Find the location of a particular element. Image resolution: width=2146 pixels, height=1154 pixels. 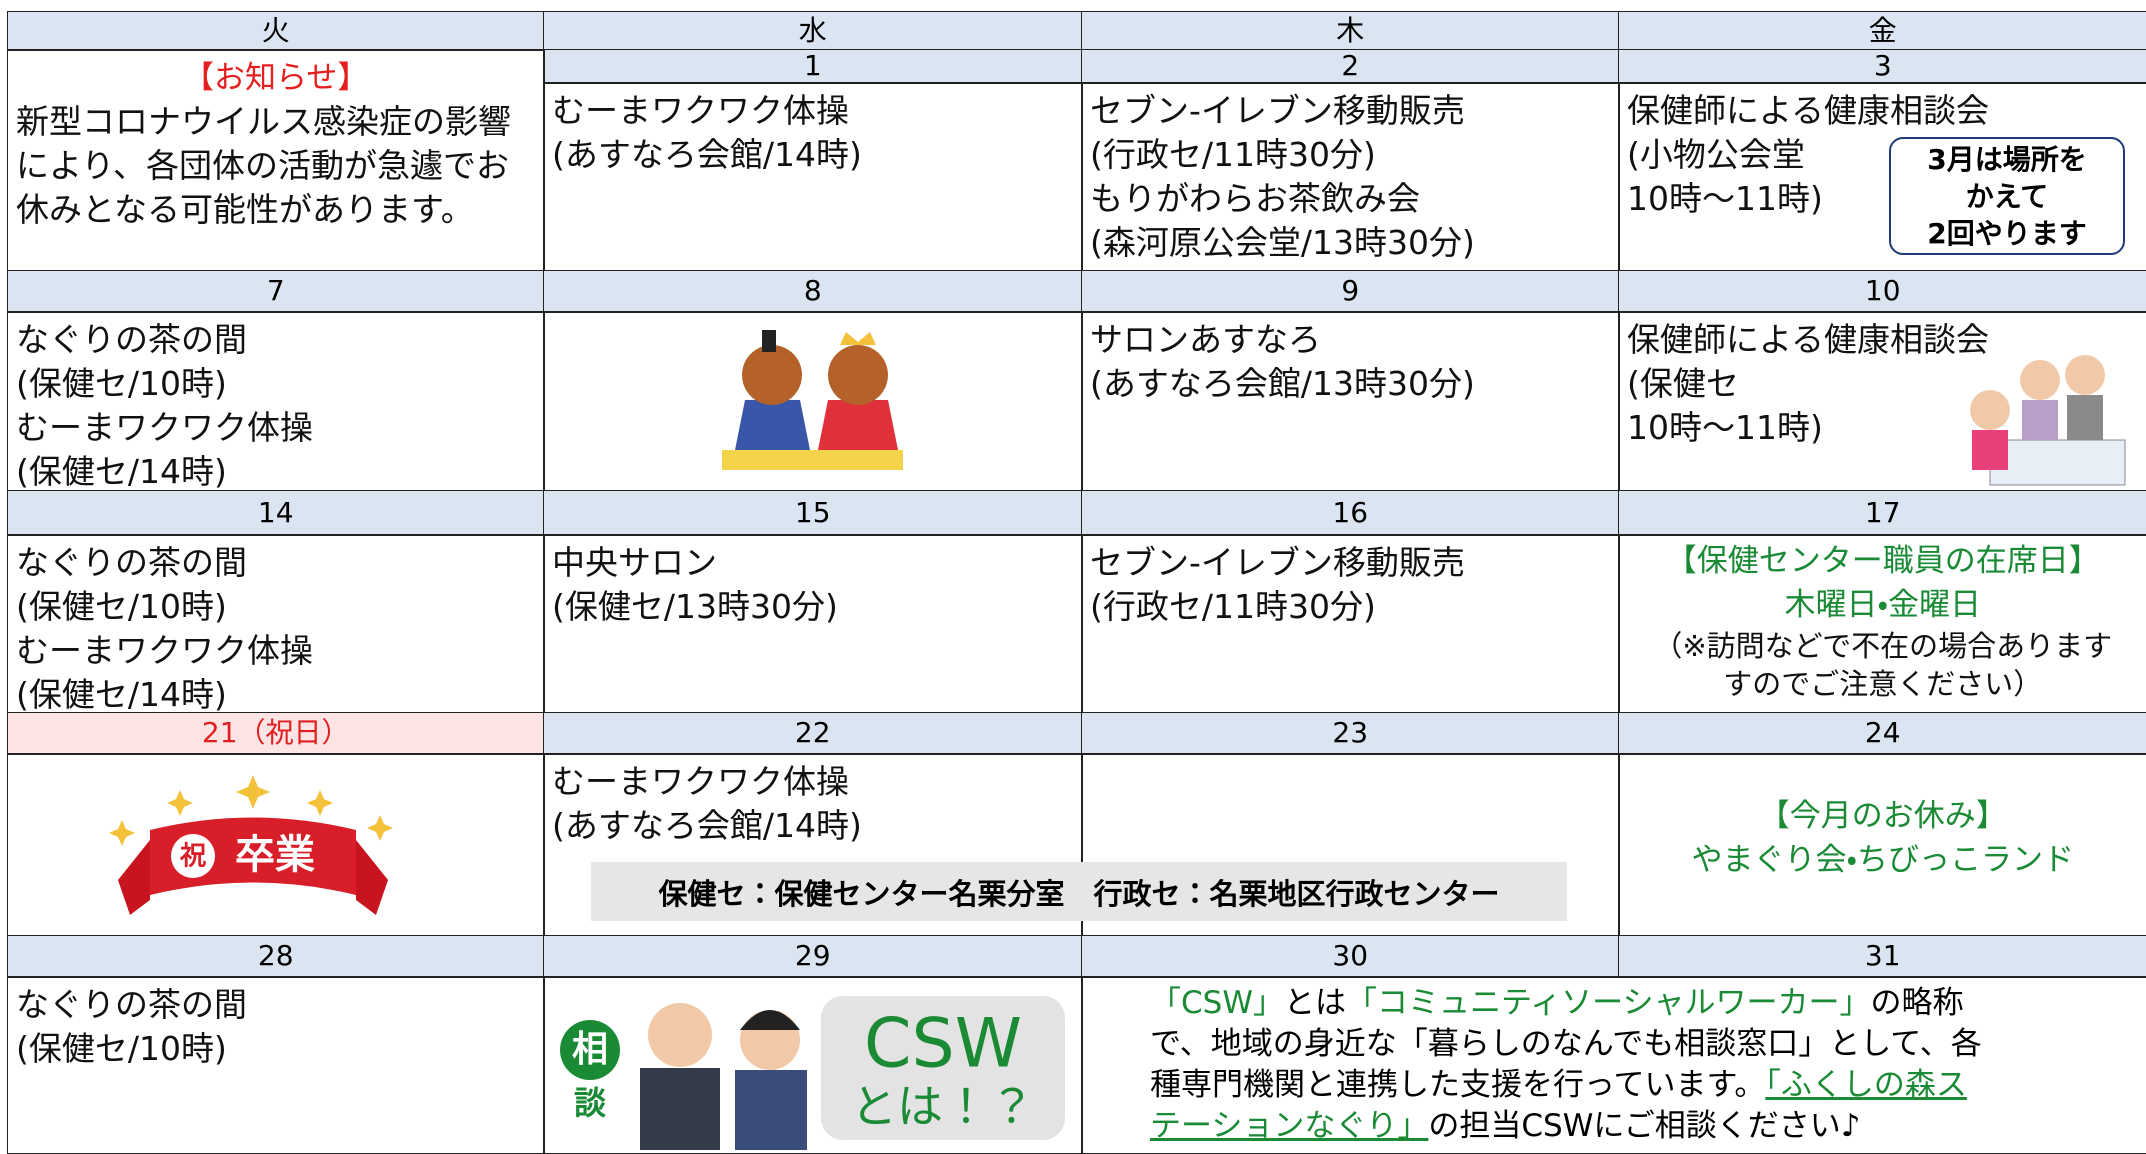

date-header: 21（祝日） is located at coordinates (276, 733).